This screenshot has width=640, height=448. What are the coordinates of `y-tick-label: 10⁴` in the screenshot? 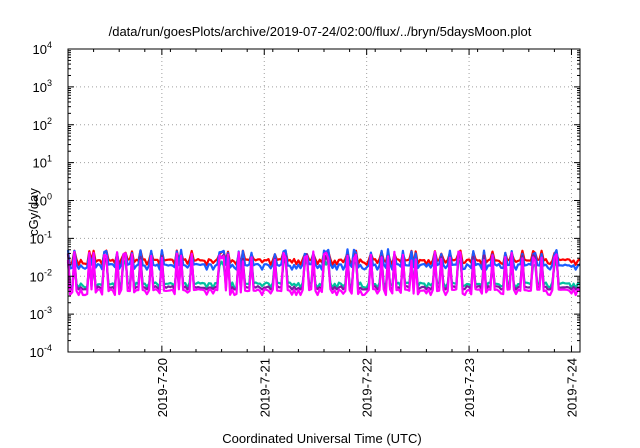 It's located at (42, 48).